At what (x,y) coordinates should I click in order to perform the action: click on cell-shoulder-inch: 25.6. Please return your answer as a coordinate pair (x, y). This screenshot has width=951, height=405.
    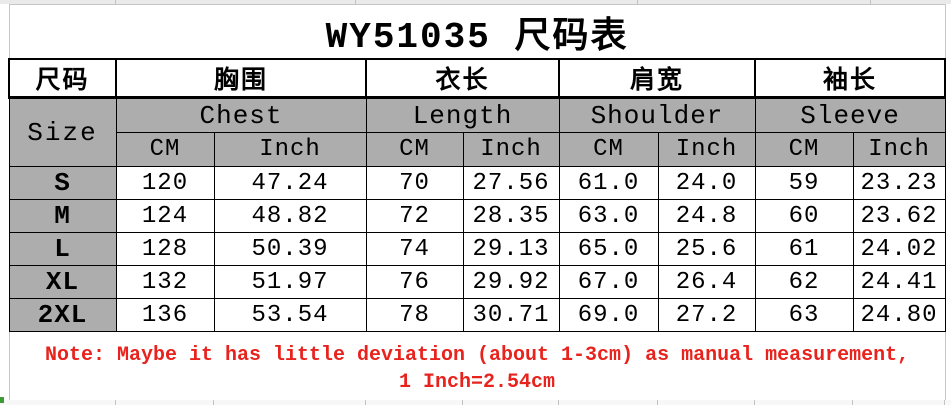
    Looking at the image, I should click on (706, 249).